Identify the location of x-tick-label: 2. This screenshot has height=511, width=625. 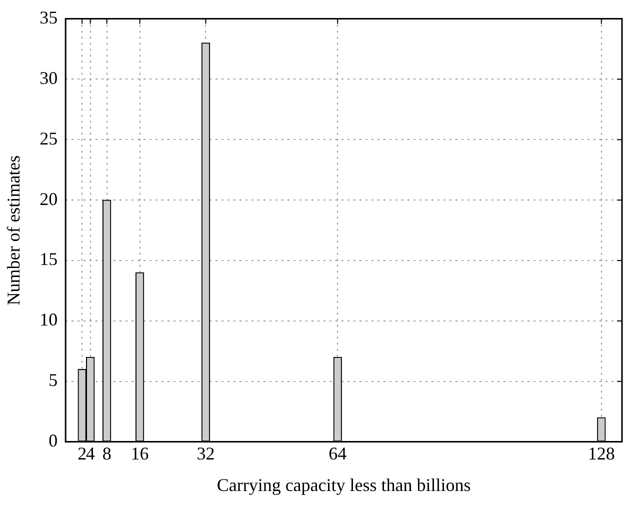
(82, 453).